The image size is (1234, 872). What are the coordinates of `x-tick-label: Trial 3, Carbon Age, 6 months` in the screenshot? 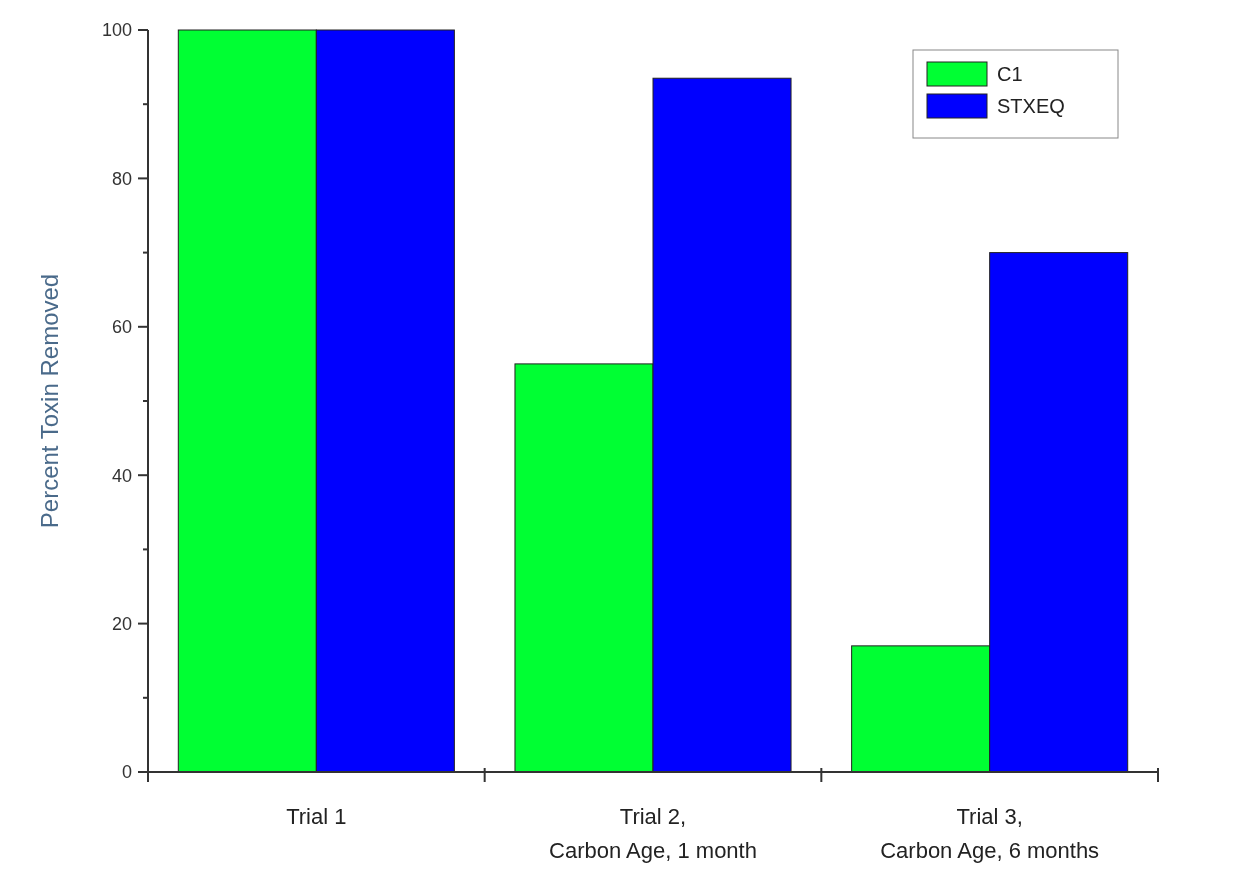 It's located at (990, 833).